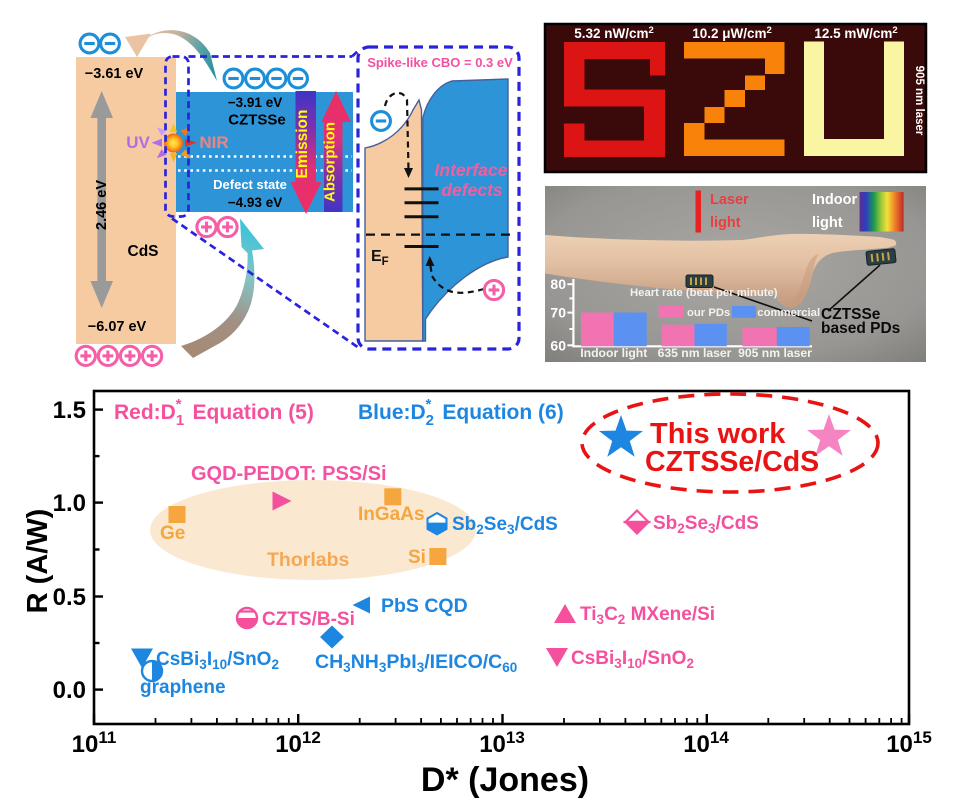  Describe the element at coordinates (330, 162) in the screenshot. I see `svg-text: Absorption` at that location.